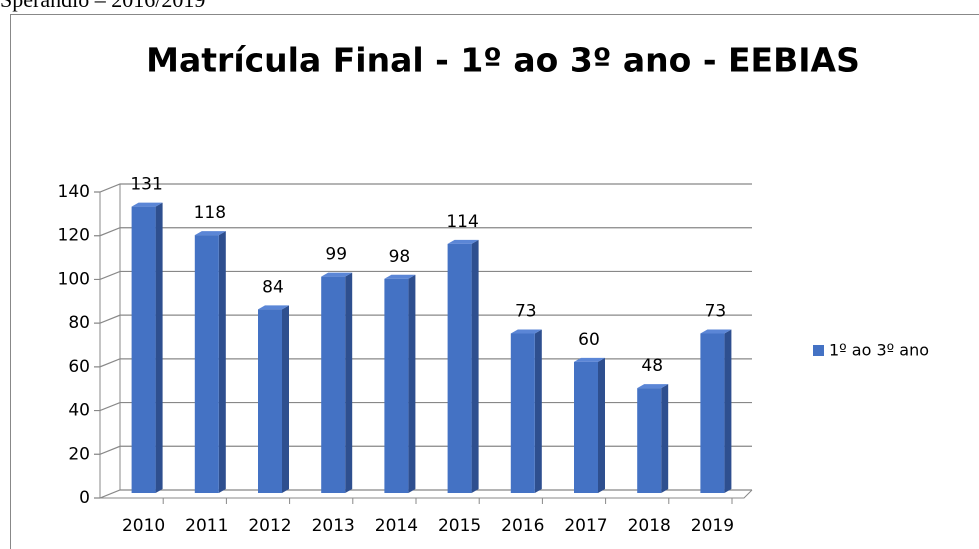 Image resolution: width=979 pixels, height=549 pixels. I want to click on y-tick-label: 0, so click(84, 498).